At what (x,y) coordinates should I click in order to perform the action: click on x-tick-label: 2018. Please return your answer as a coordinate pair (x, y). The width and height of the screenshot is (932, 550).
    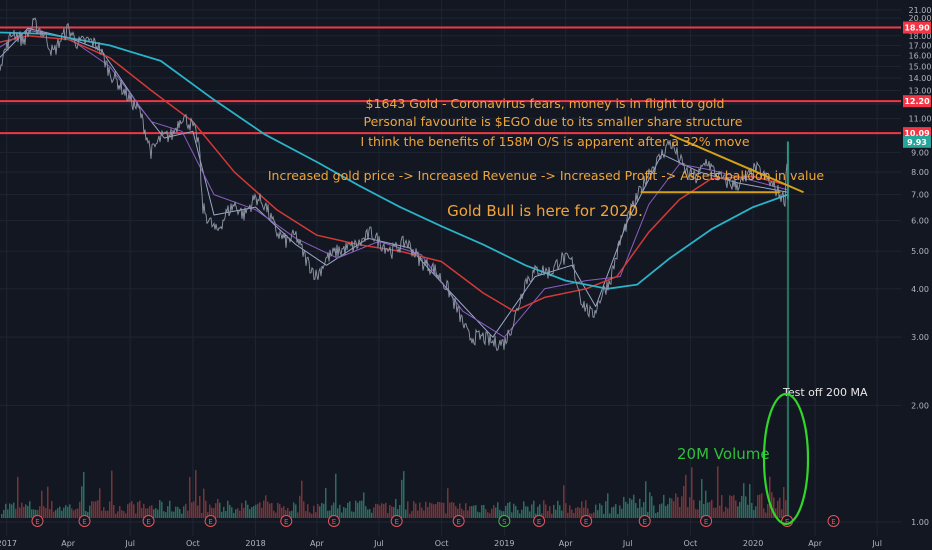
    Looking at the image, I should click on (255, 543).